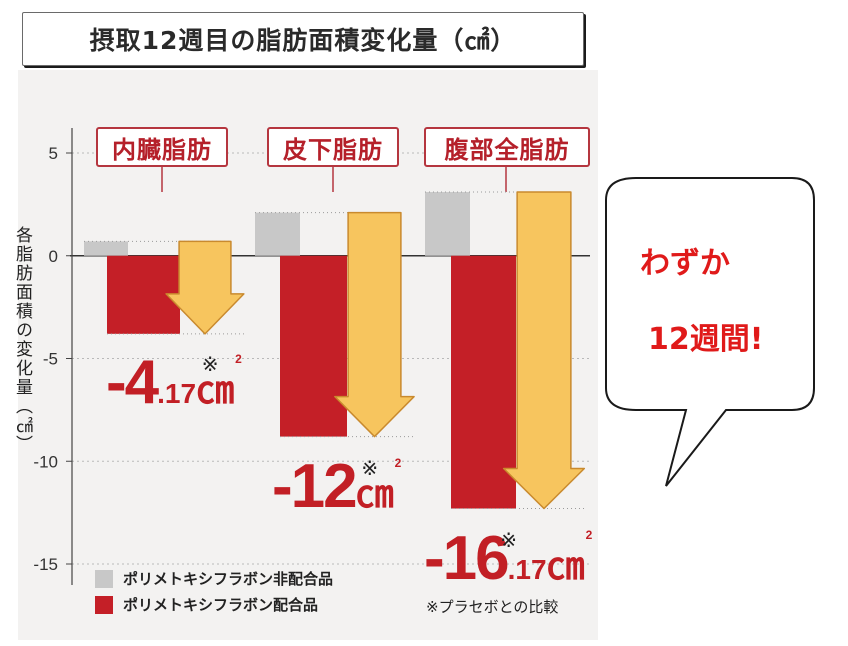  Describe the element at coordinates (315, 486) in the screenshot. I see `difference-value: -12` at that location.